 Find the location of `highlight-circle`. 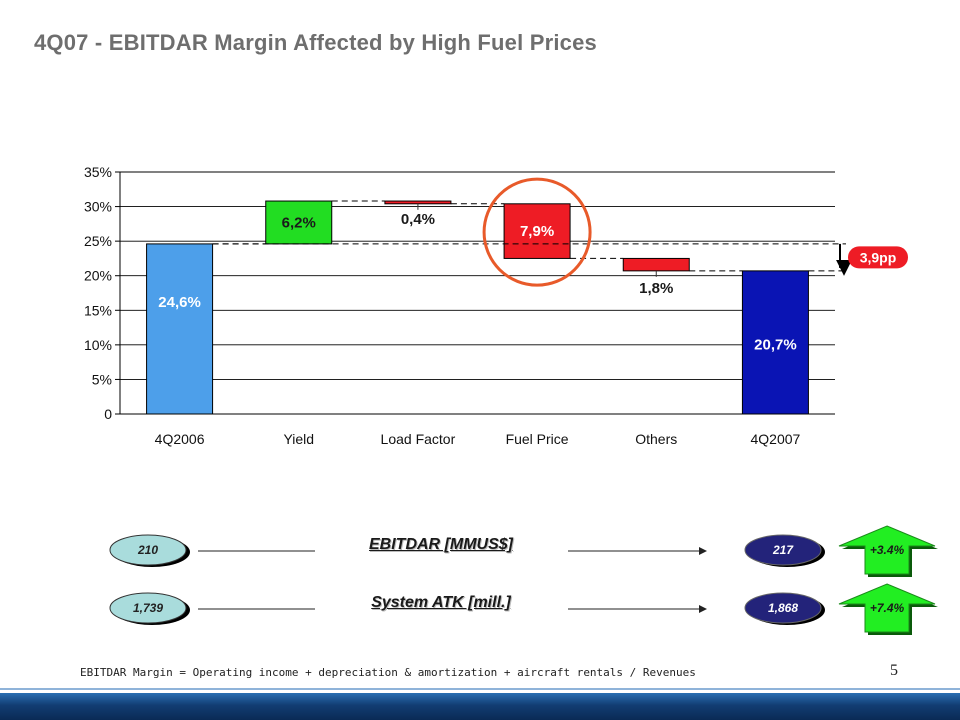

highlight-circle is located at coordinates (537, 232).